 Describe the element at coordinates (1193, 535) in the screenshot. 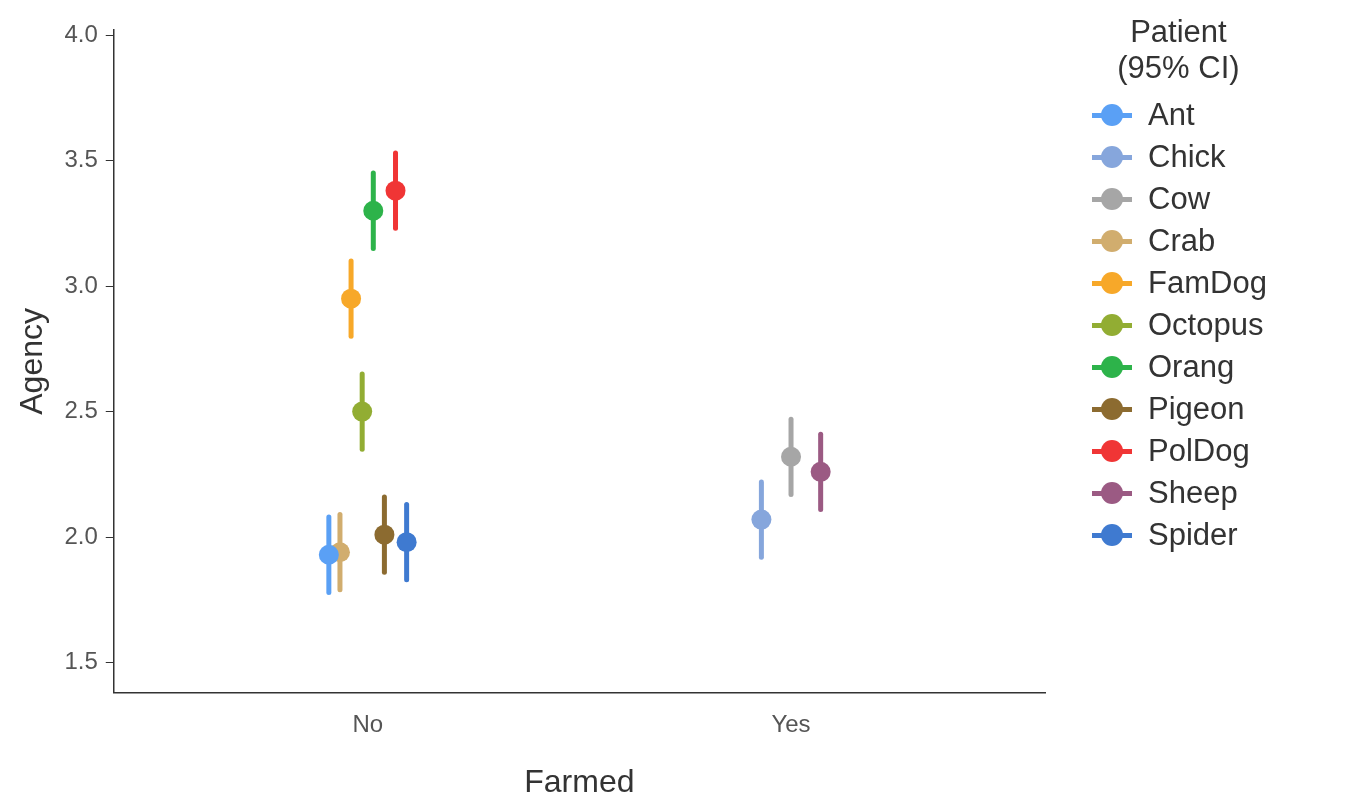

I see `legend-label: Spider` at that location.